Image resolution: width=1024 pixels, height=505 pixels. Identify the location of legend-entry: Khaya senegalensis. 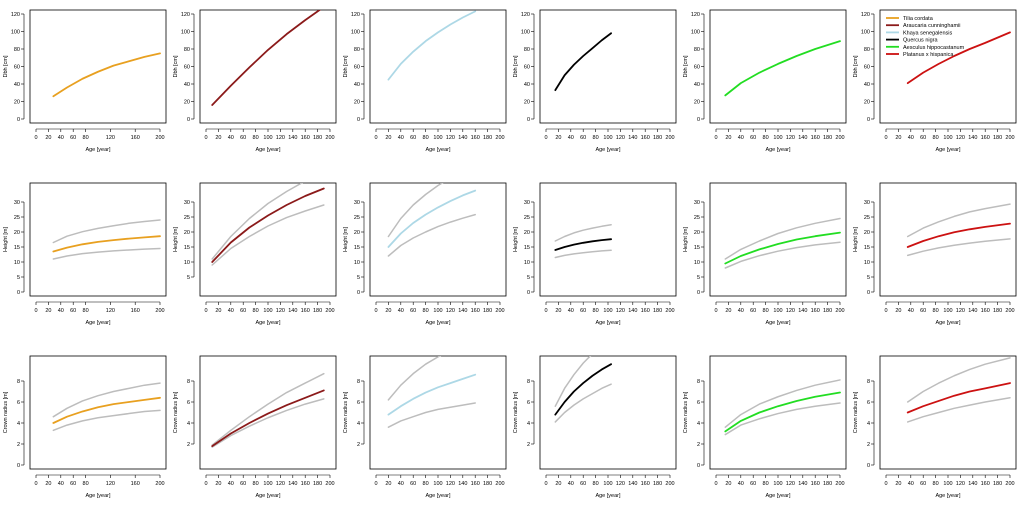
(927, 33).